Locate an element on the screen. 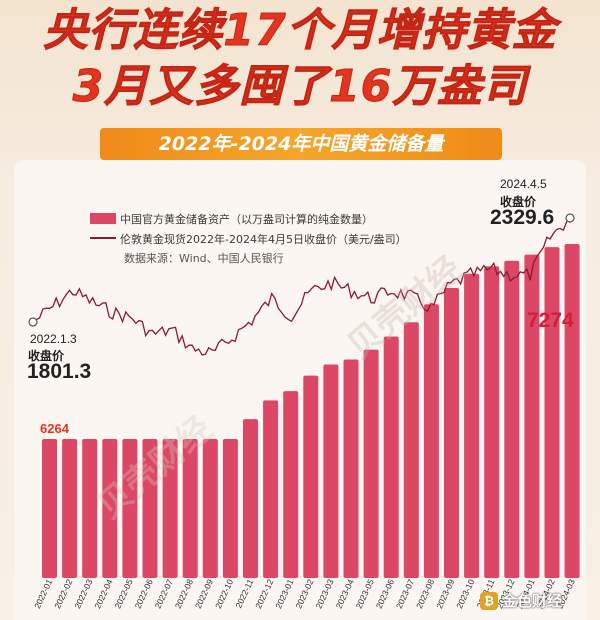 The height and width of the screenshot is (620, 600). start-value: 1801.3 is located at coordinates (59, 371).